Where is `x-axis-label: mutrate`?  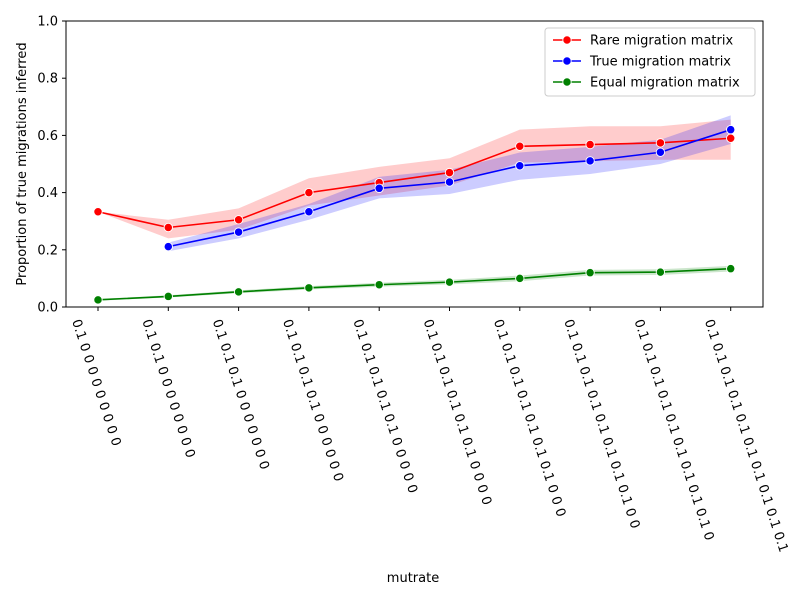
x-axis-label: mutrate is located at coordinates (413, 578).